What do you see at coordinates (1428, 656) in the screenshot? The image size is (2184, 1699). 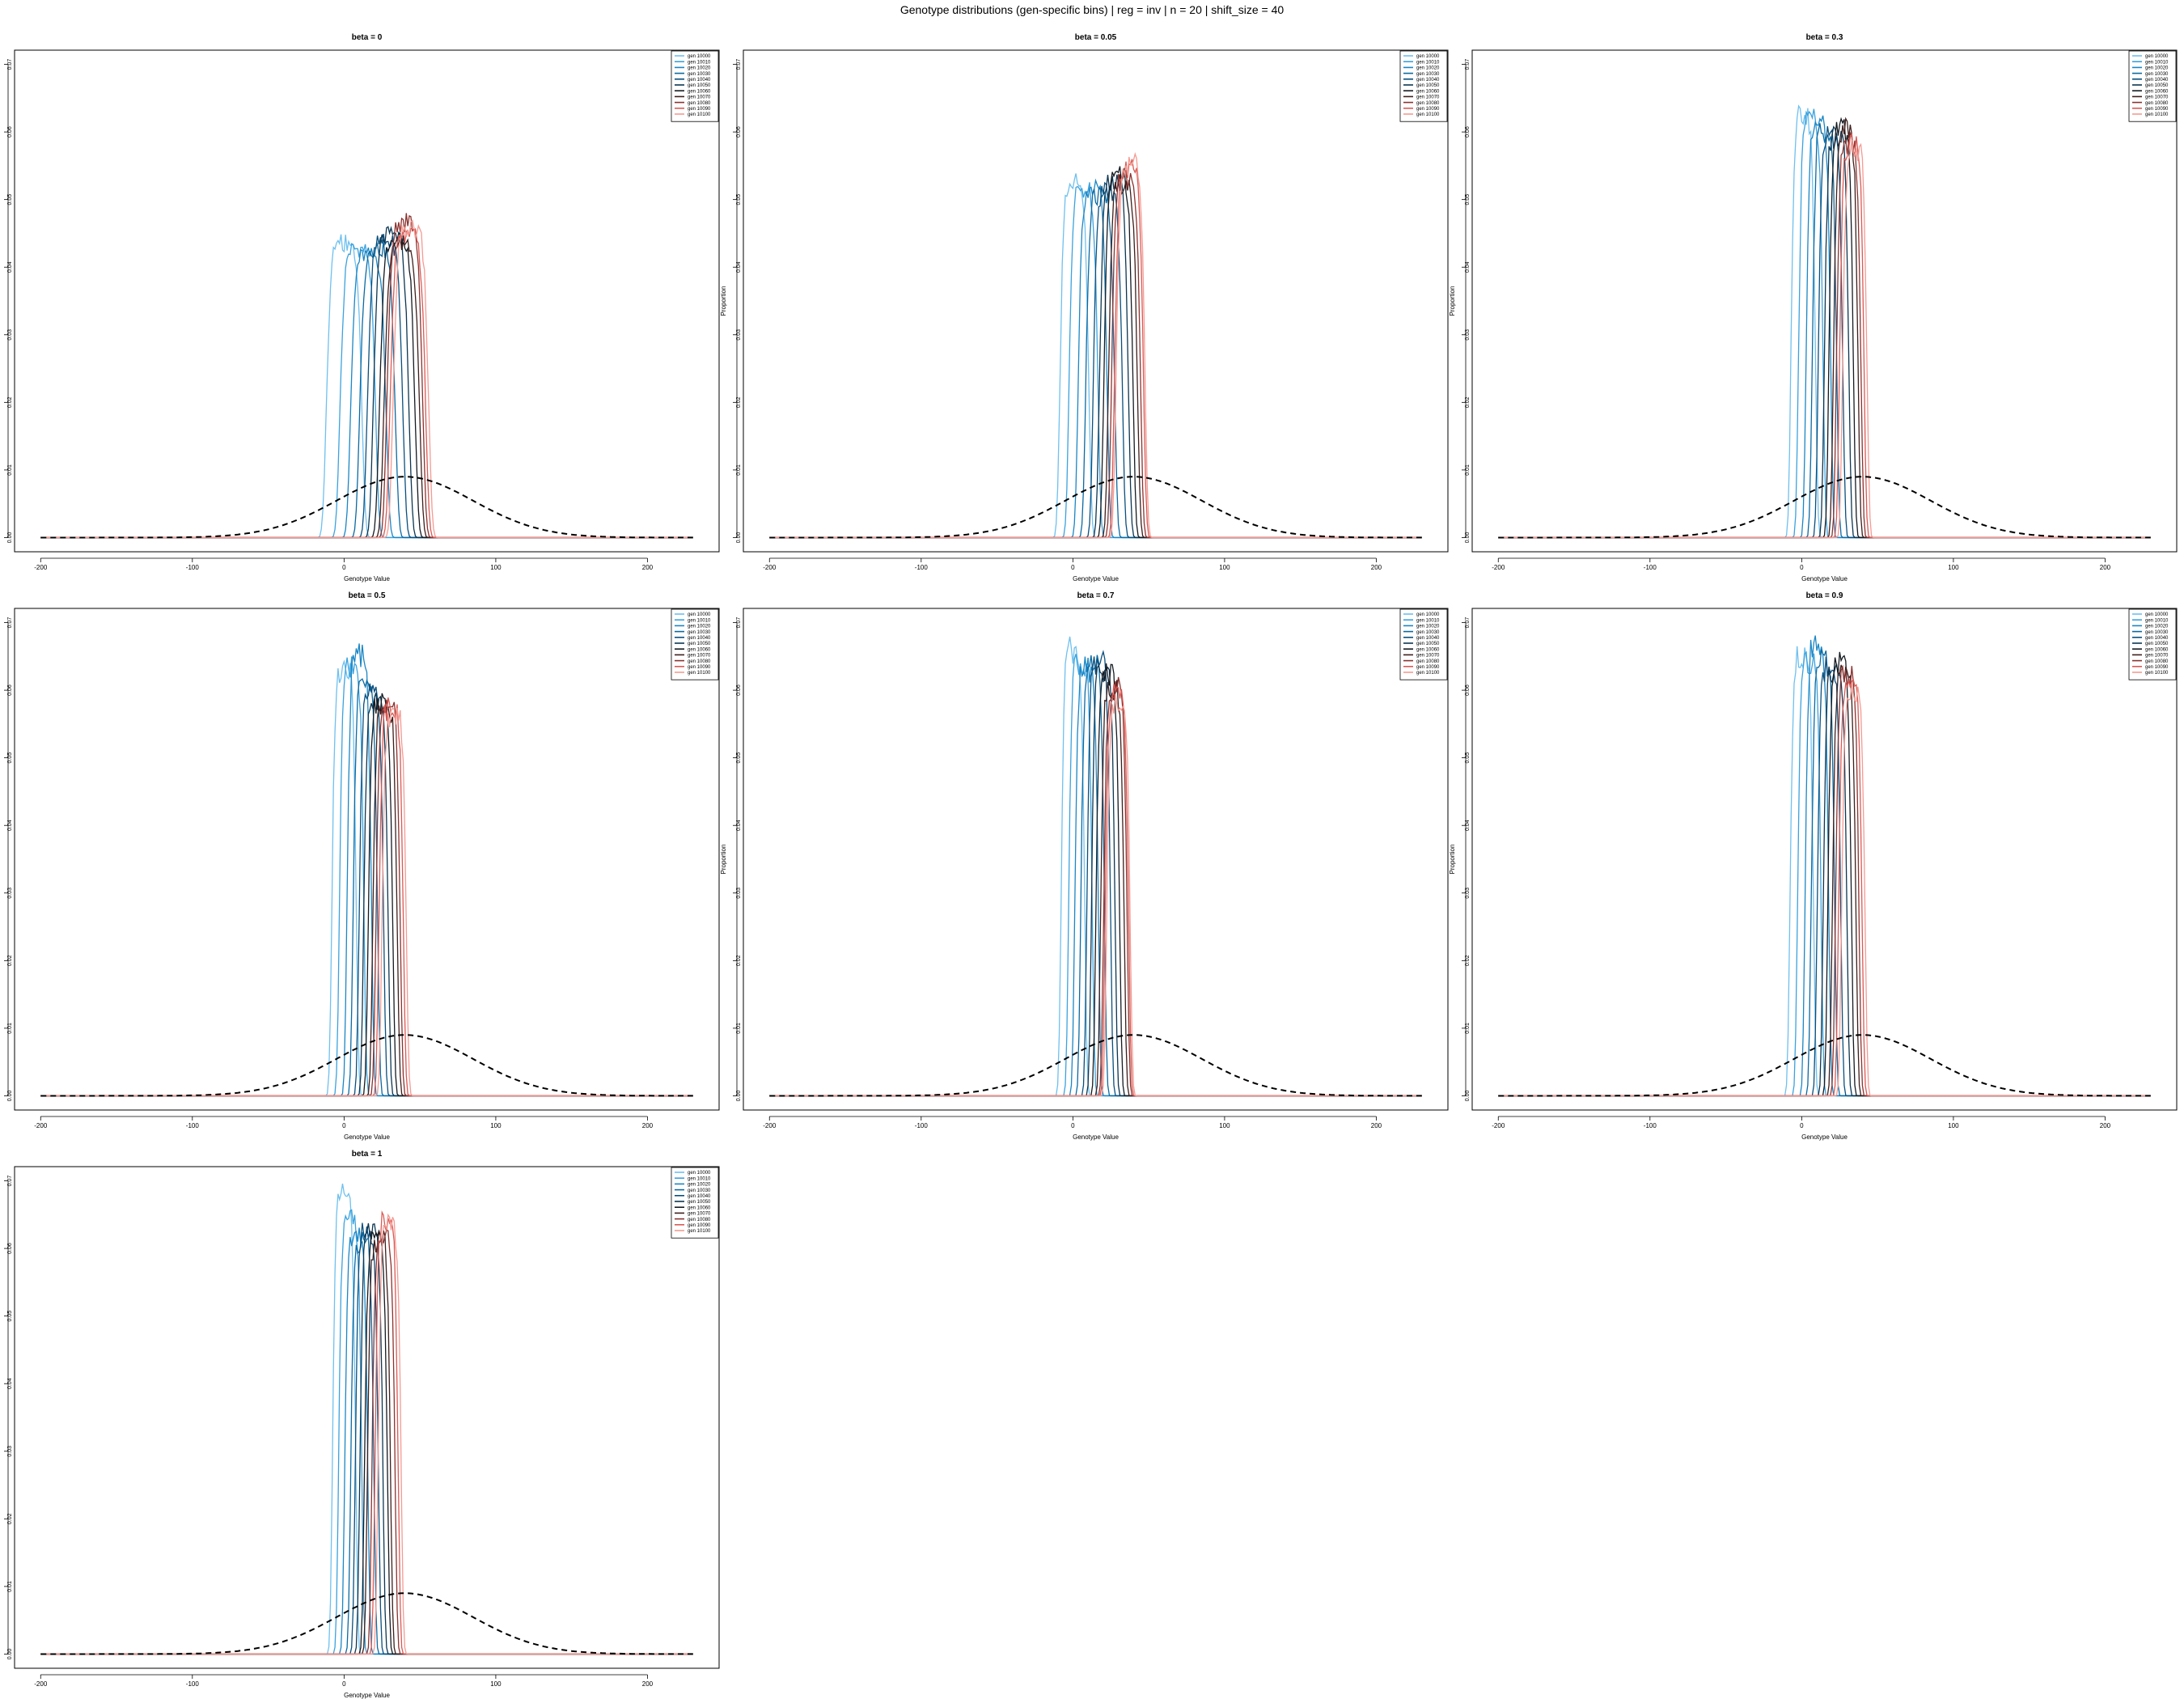 I see `legend-label: gen 10070` at bounding box center [1428, 656].